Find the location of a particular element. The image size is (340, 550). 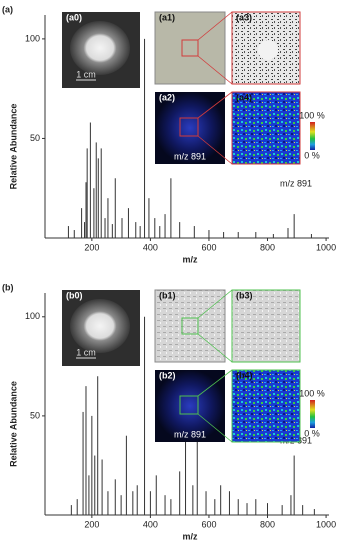

inset-label: (a3) is located at coordinates (244, 17).